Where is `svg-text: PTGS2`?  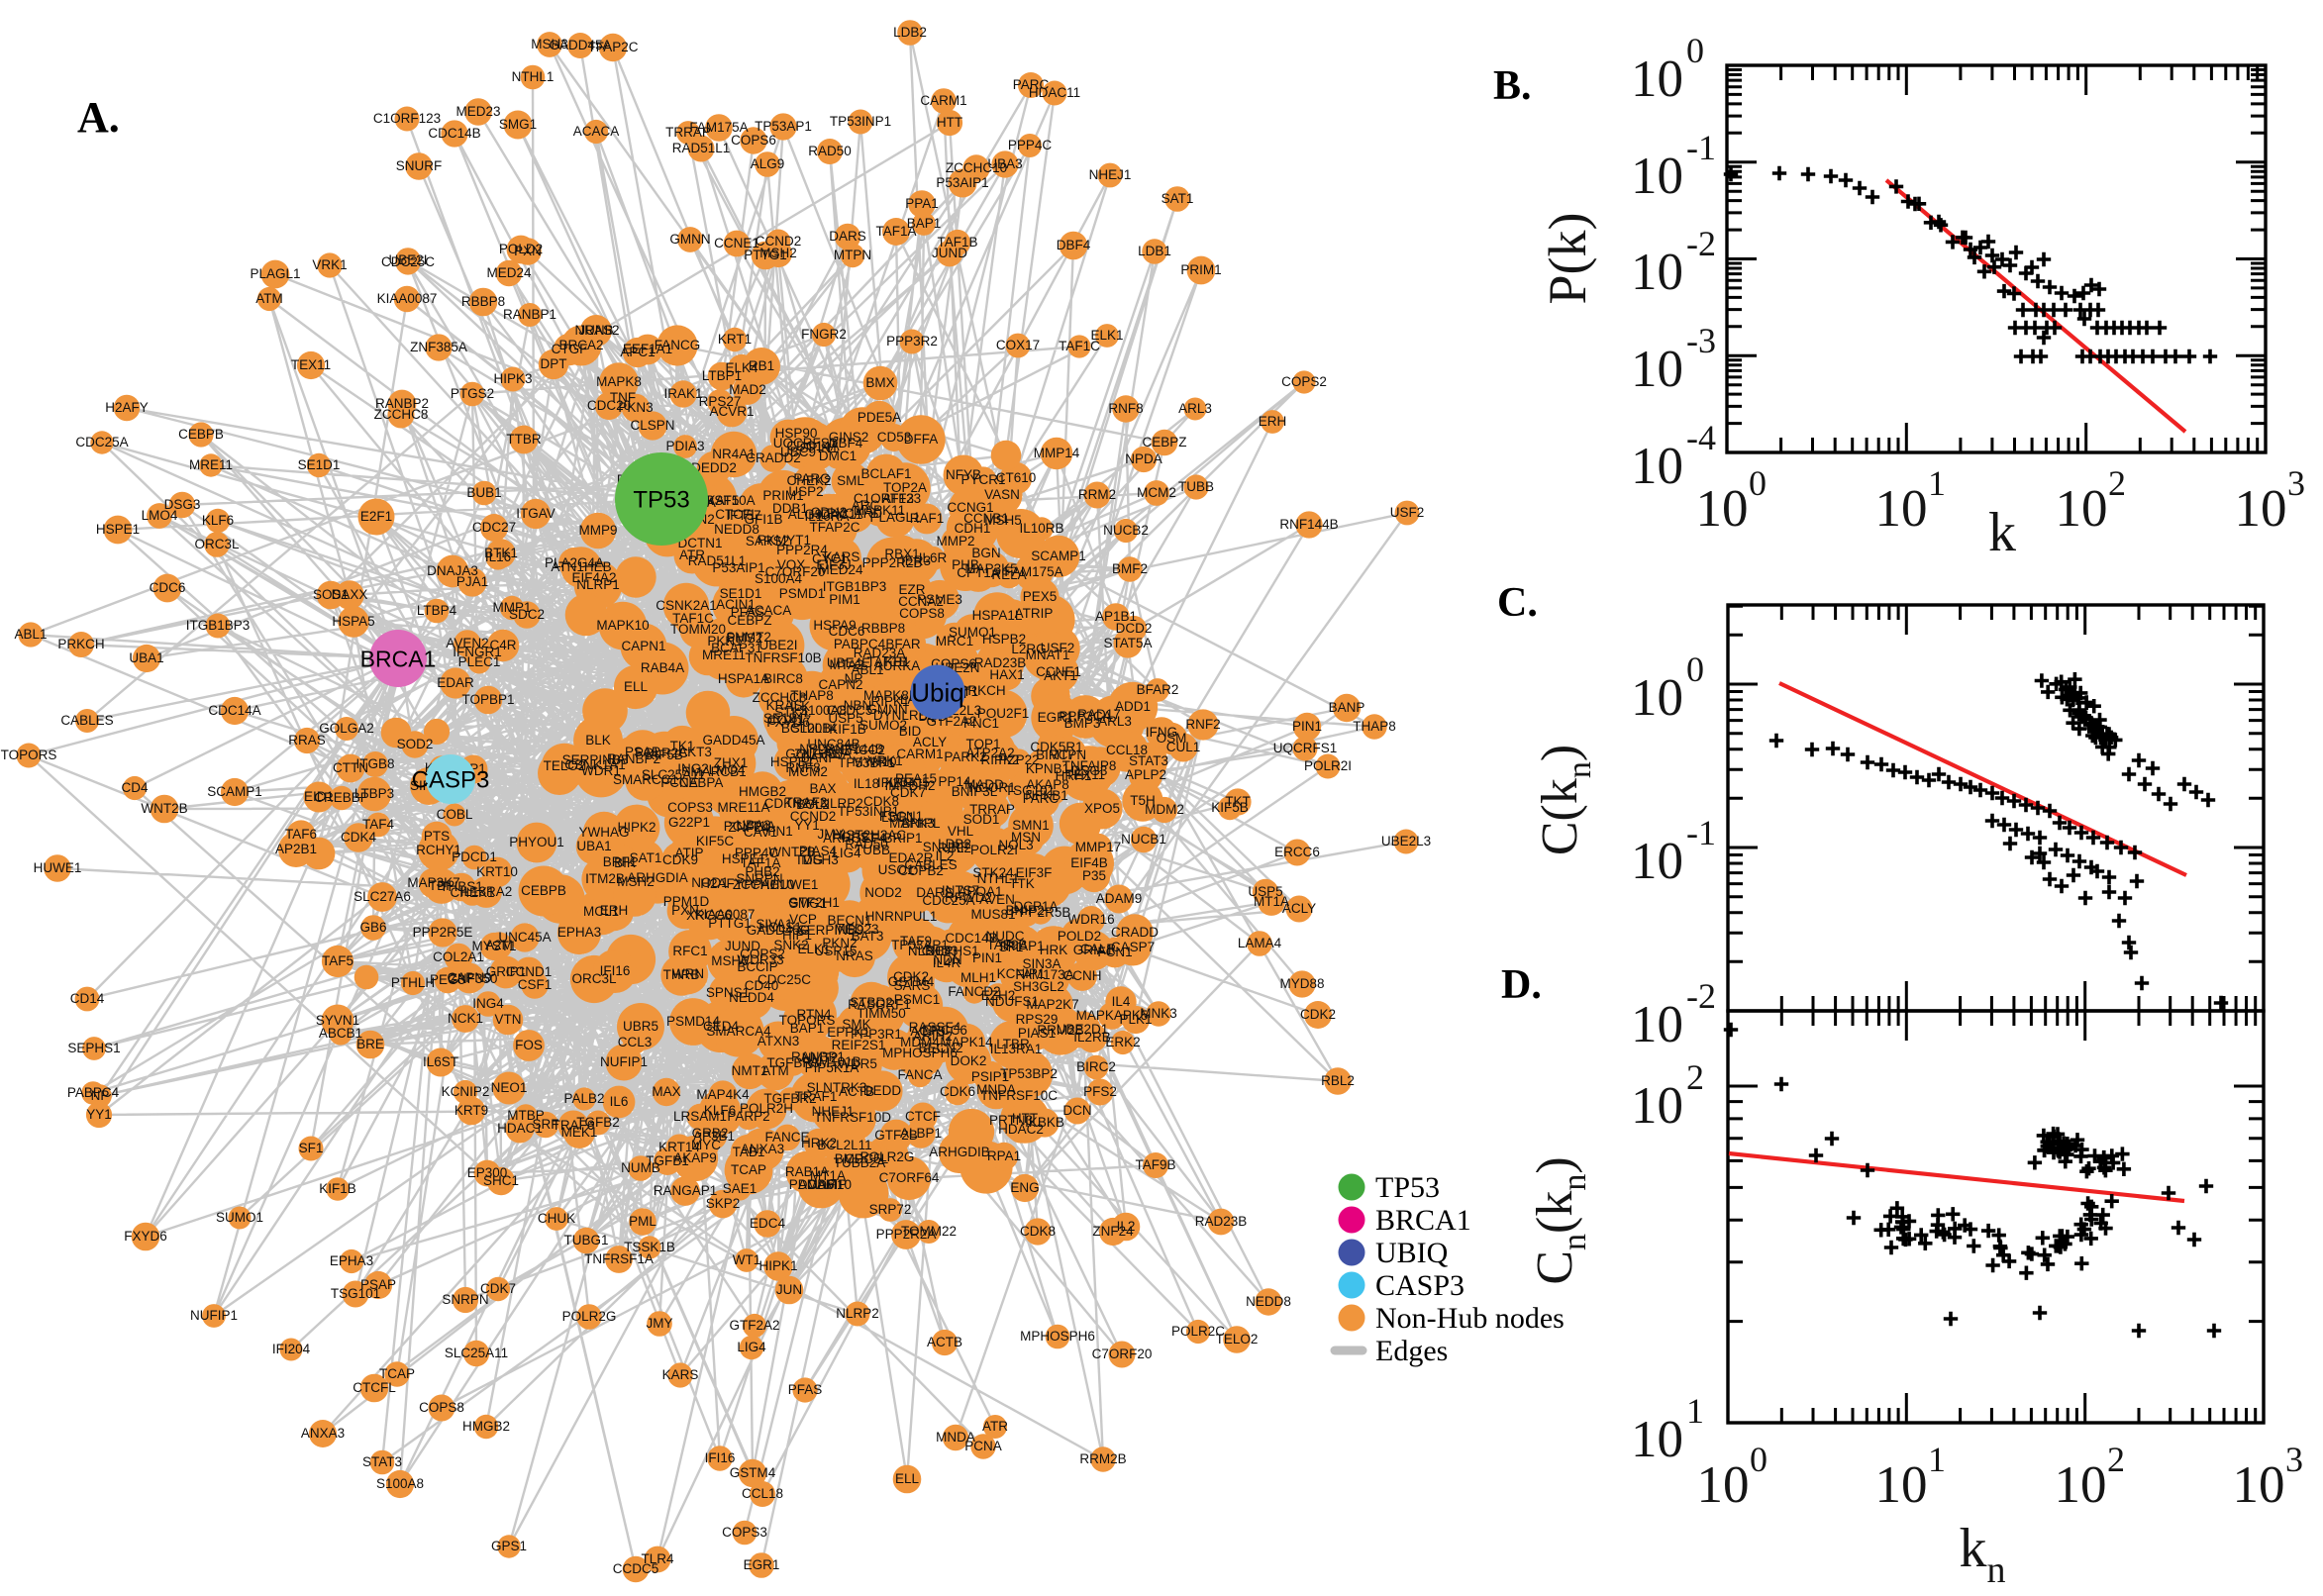
svg-text: PTGS2 is located at coordinates (473, 393).